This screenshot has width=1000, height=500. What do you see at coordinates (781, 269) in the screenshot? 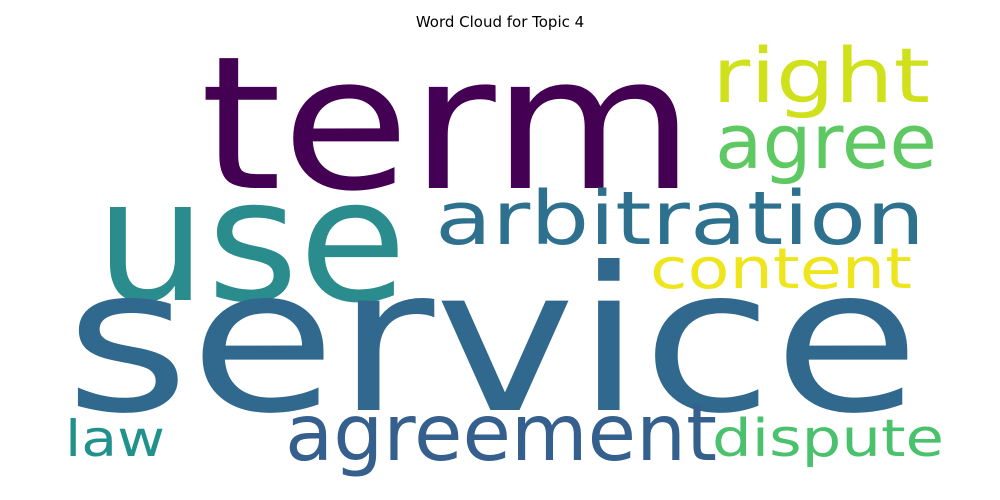
I see `word-content: content` at bounding box center [781, 269].